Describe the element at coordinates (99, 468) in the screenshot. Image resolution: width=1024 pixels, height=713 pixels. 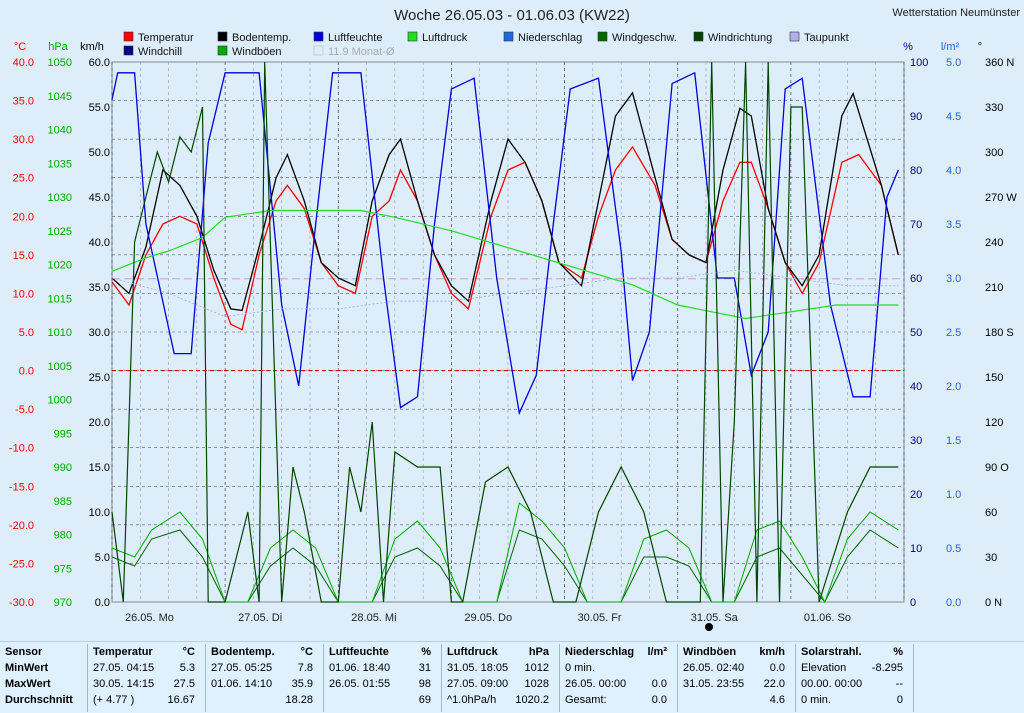
I see `wind-axis-tick-label: 15.0` at that location.